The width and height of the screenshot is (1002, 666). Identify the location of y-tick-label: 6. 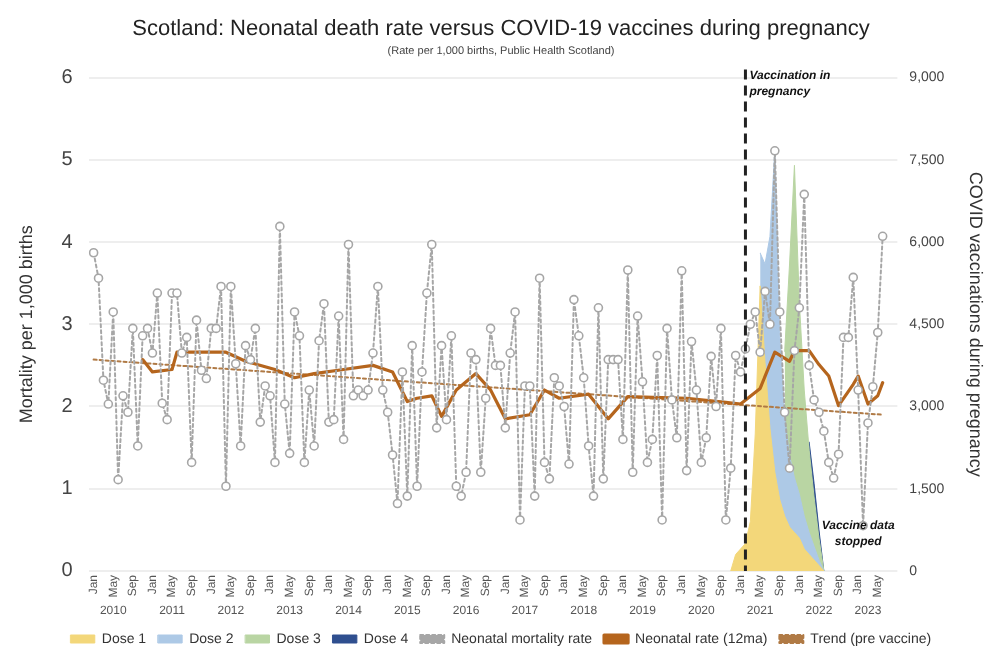
(67, 78).